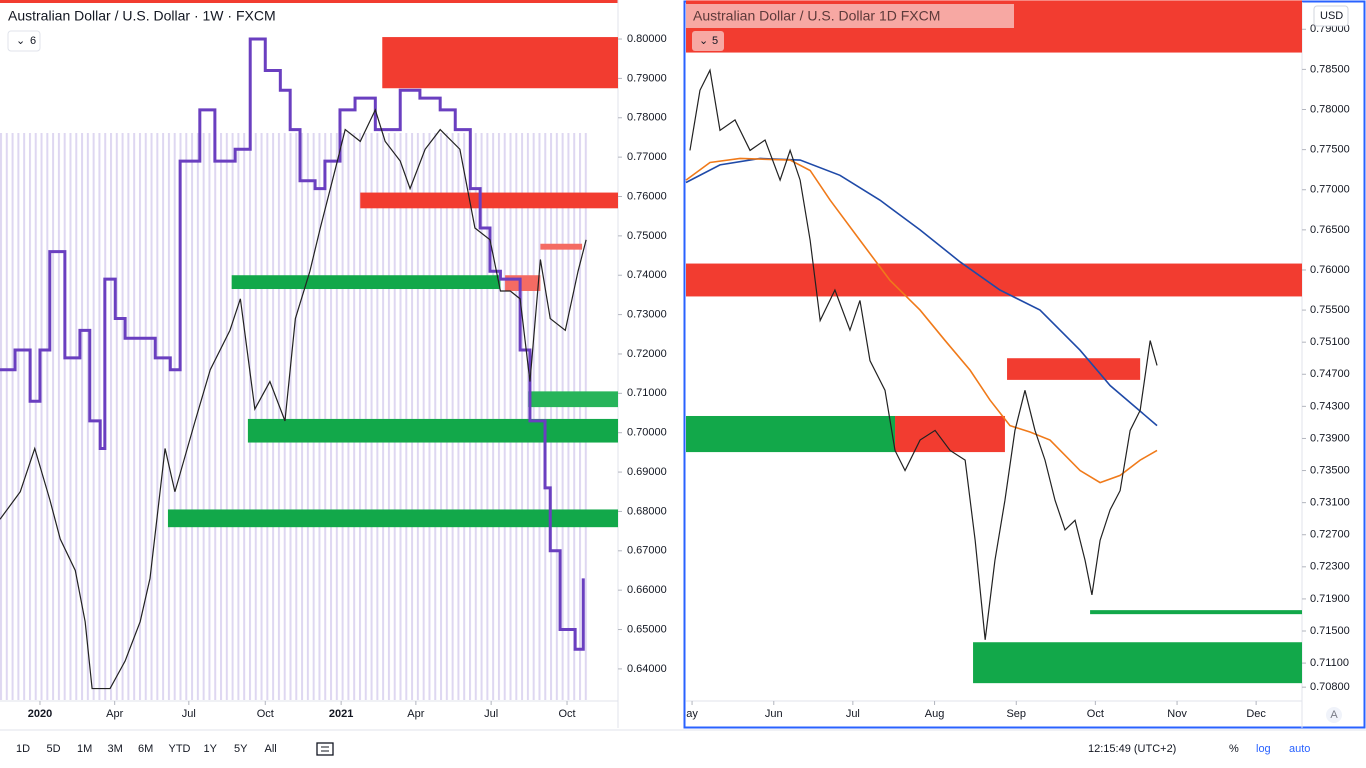 The height and width of the screenshot is (768, 1366). I want to click on range-button: 1M, so click(84, 749).